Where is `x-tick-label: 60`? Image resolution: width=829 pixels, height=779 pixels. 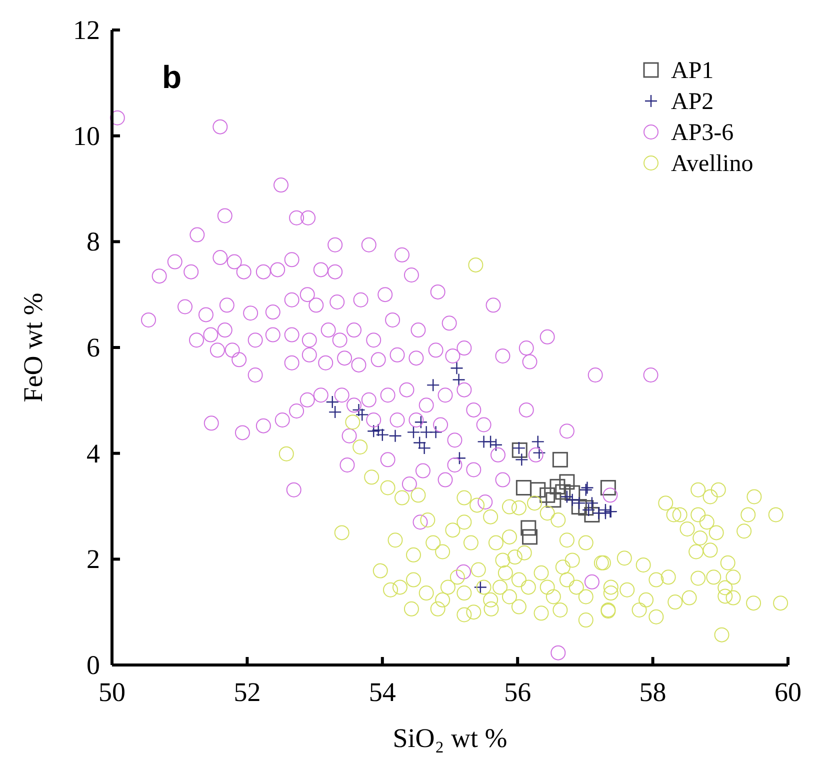
x-tick-label: 60 is located at coordinates (788, 692).